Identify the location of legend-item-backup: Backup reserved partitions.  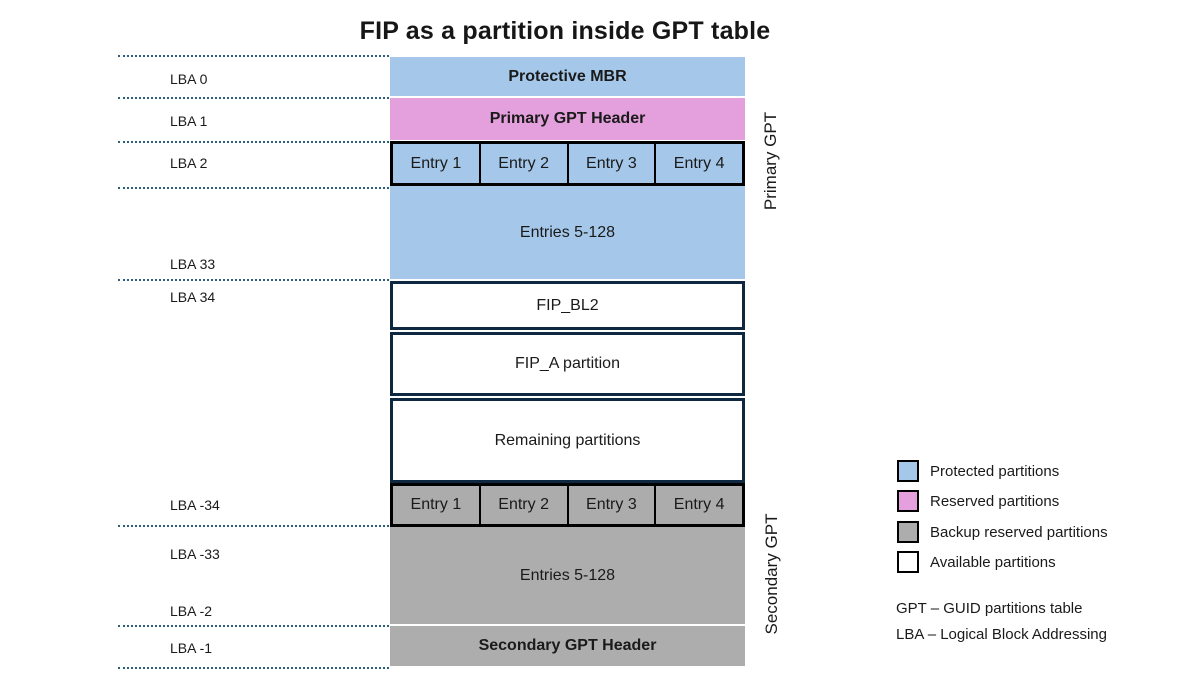
(1002, 532).